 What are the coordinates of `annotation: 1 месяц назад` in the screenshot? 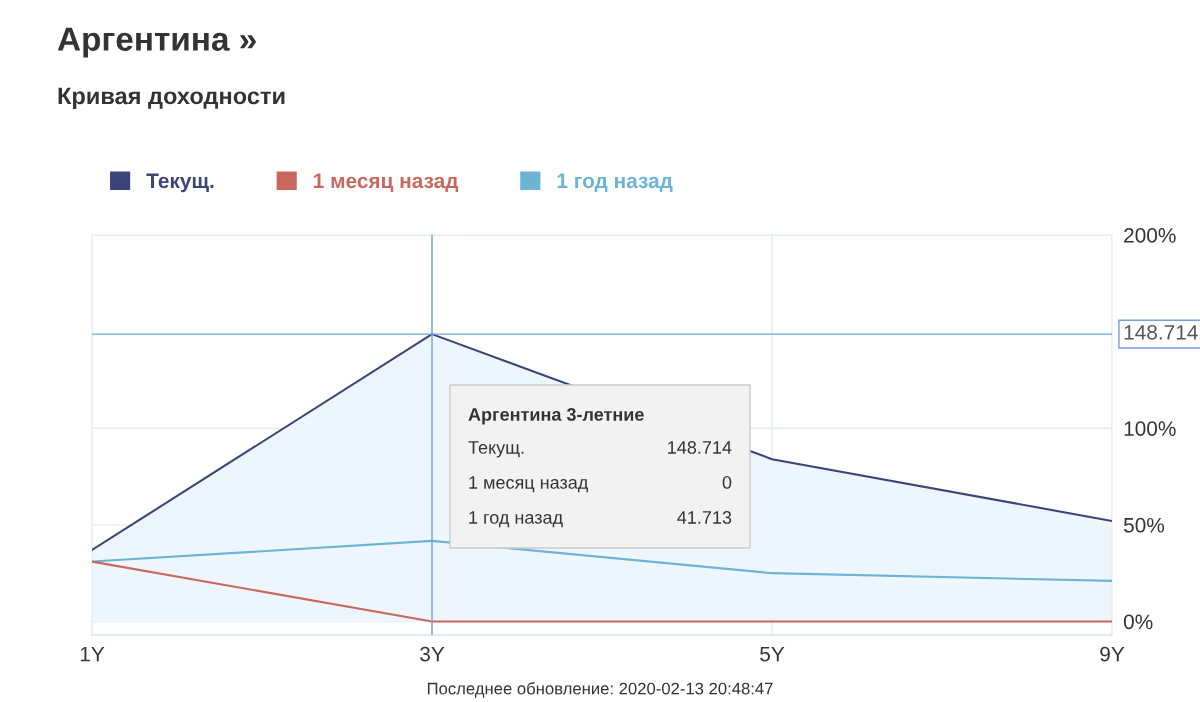 It's located at (529, 484).